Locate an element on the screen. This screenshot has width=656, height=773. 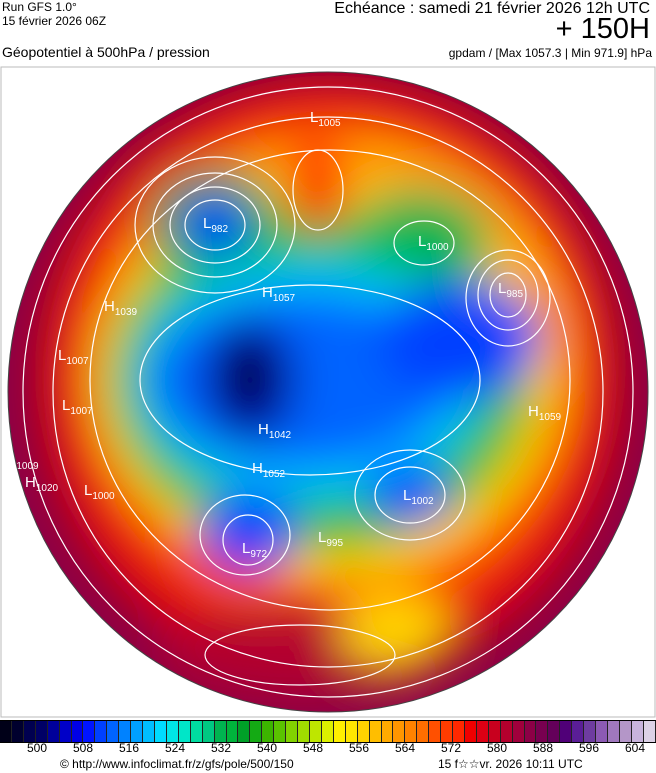
run-label: Run GFS 1.0° is located at coordinates (39, 7).